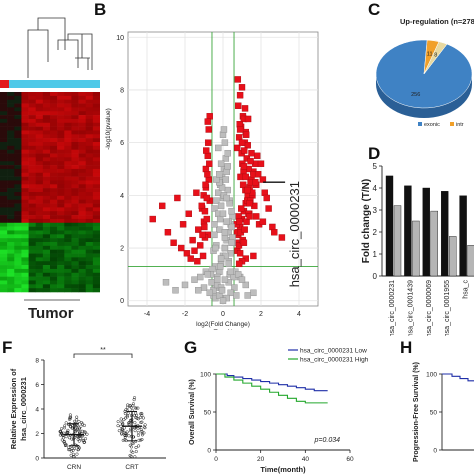 This screenshot has width=474, height=474. I want to click on category-label: CRN, so click(74, 467).